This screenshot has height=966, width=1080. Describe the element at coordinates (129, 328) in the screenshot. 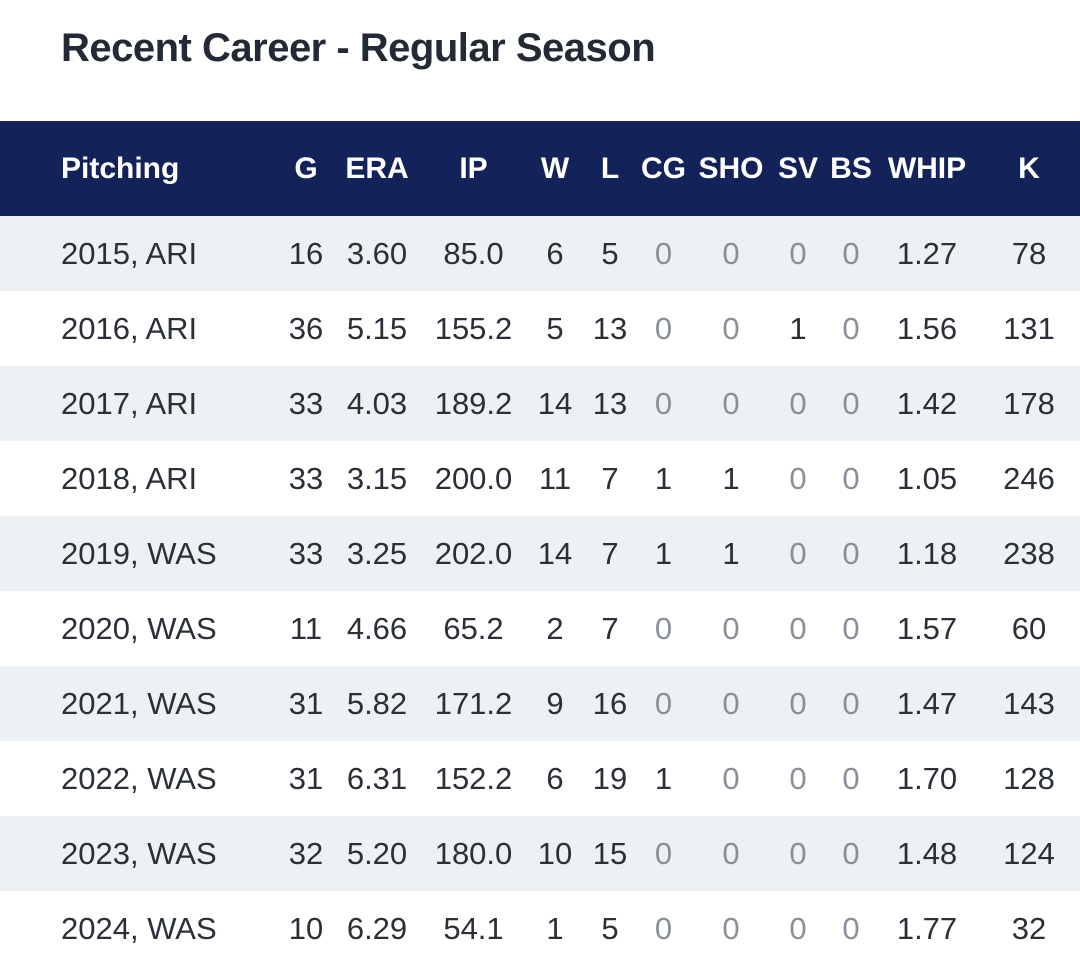

I see `cell-season: 2016, ARI` at that location.